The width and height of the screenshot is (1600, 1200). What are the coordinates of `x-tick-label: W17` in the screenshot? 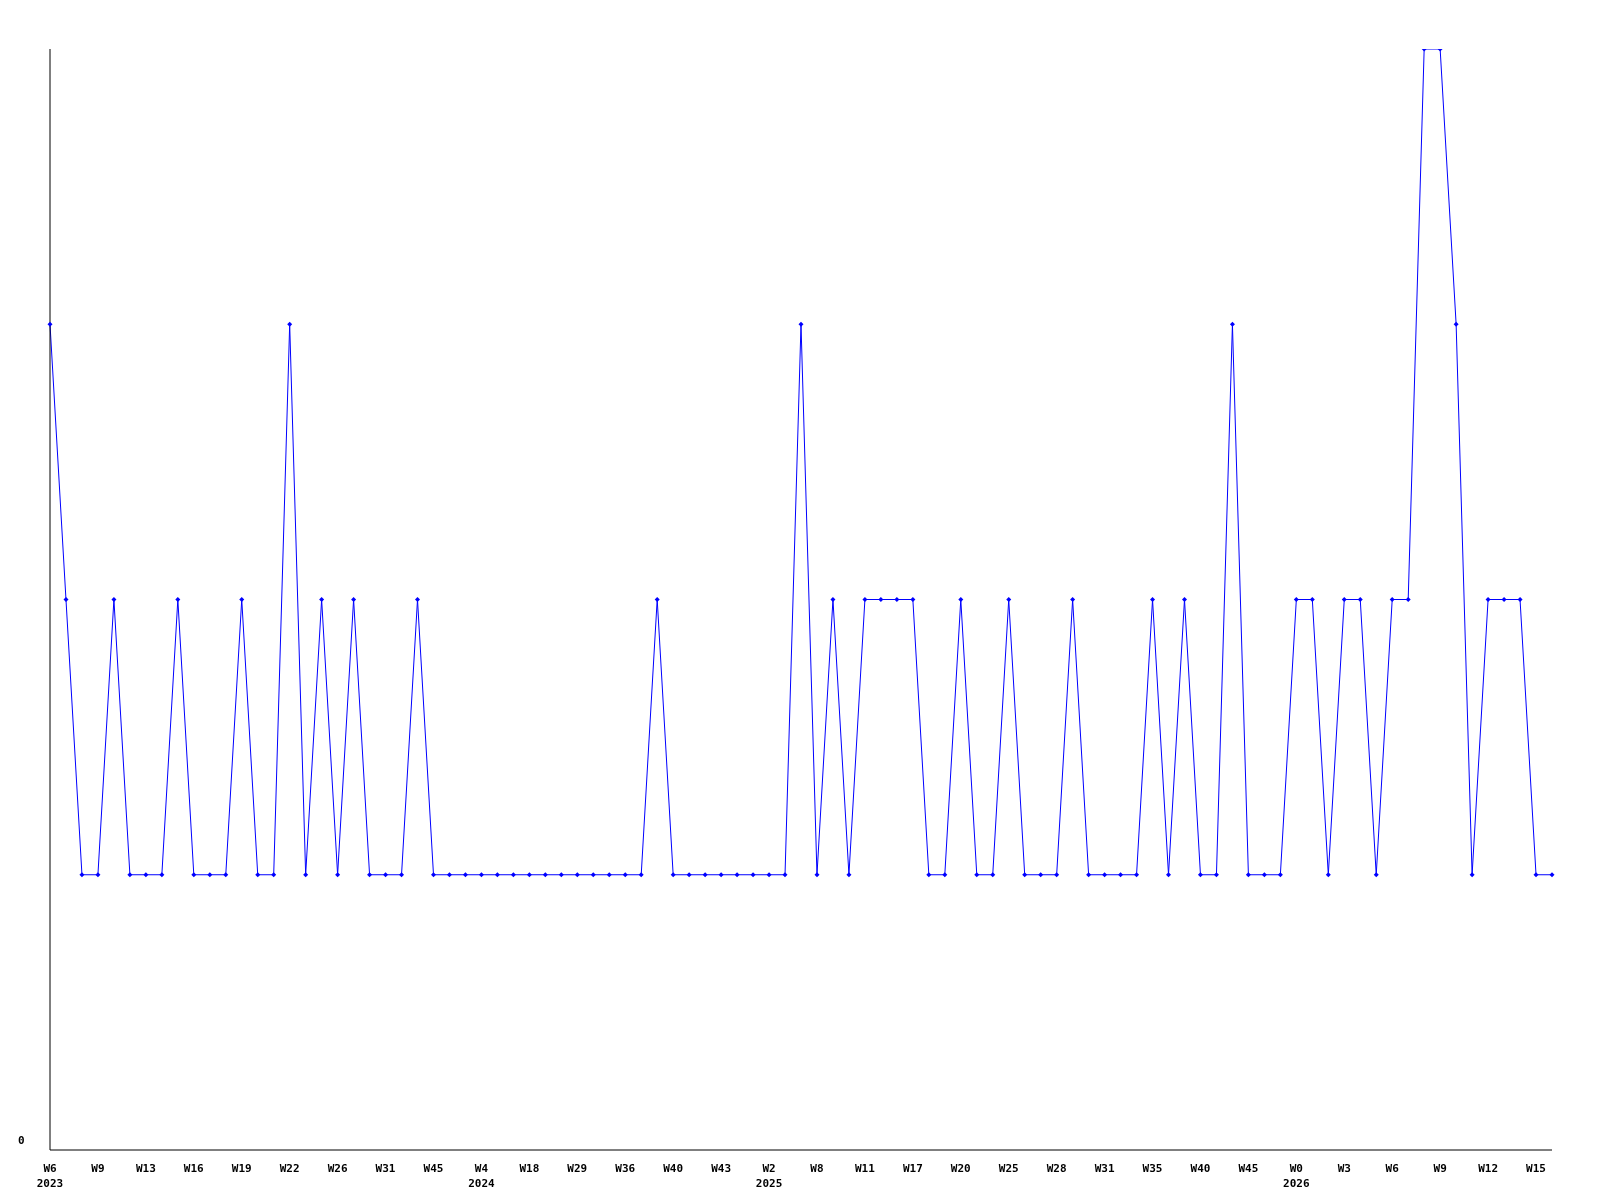 It's located at (912, 1168).